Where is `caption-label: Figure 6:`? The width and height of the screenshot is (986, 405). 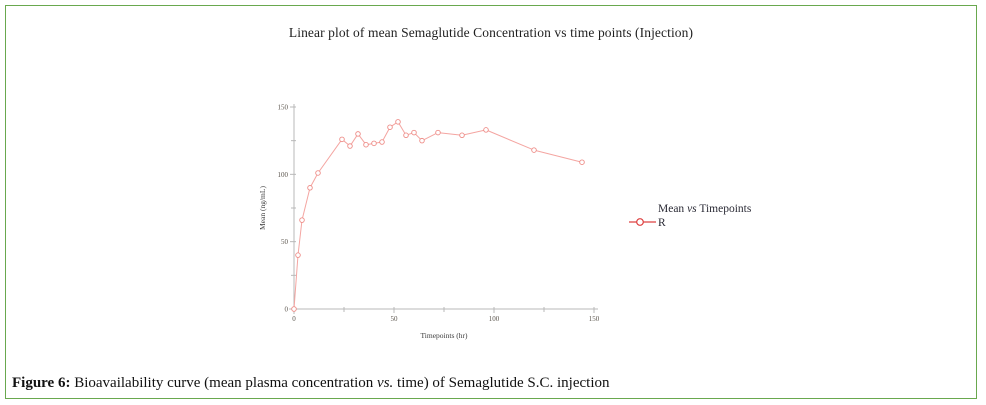
caption-label: Figure 6: is located at coordinates (41, 383).